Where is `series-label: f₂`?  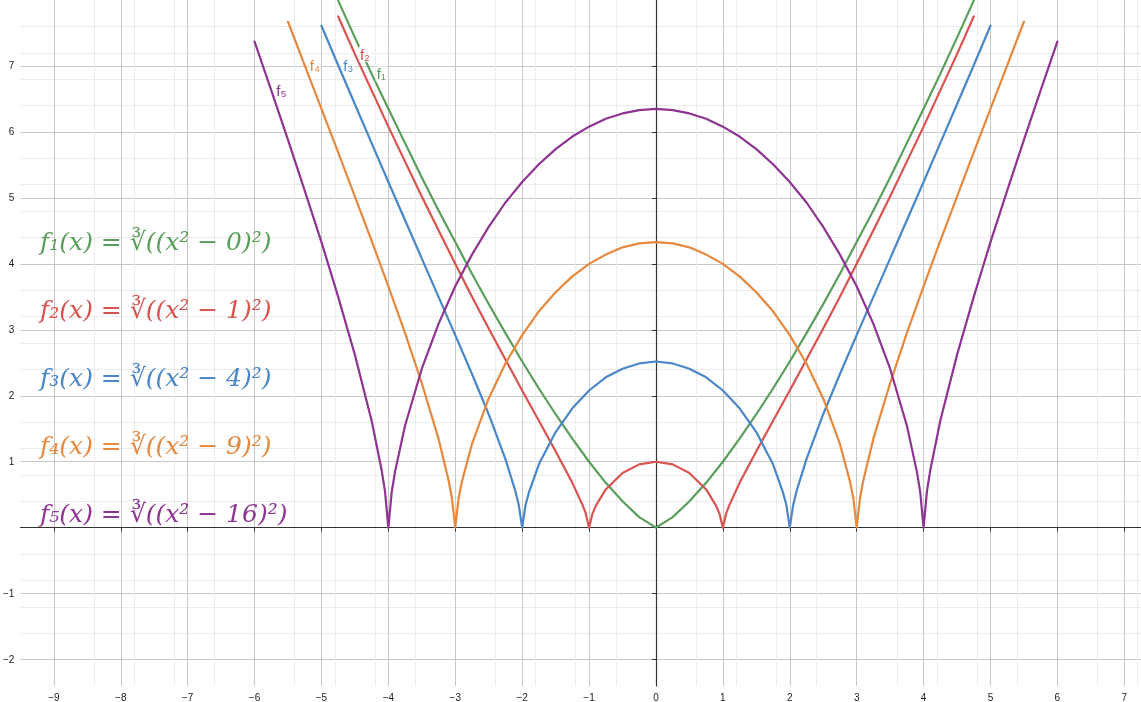
series-label: f₂ is located at coordinates (365, 54).